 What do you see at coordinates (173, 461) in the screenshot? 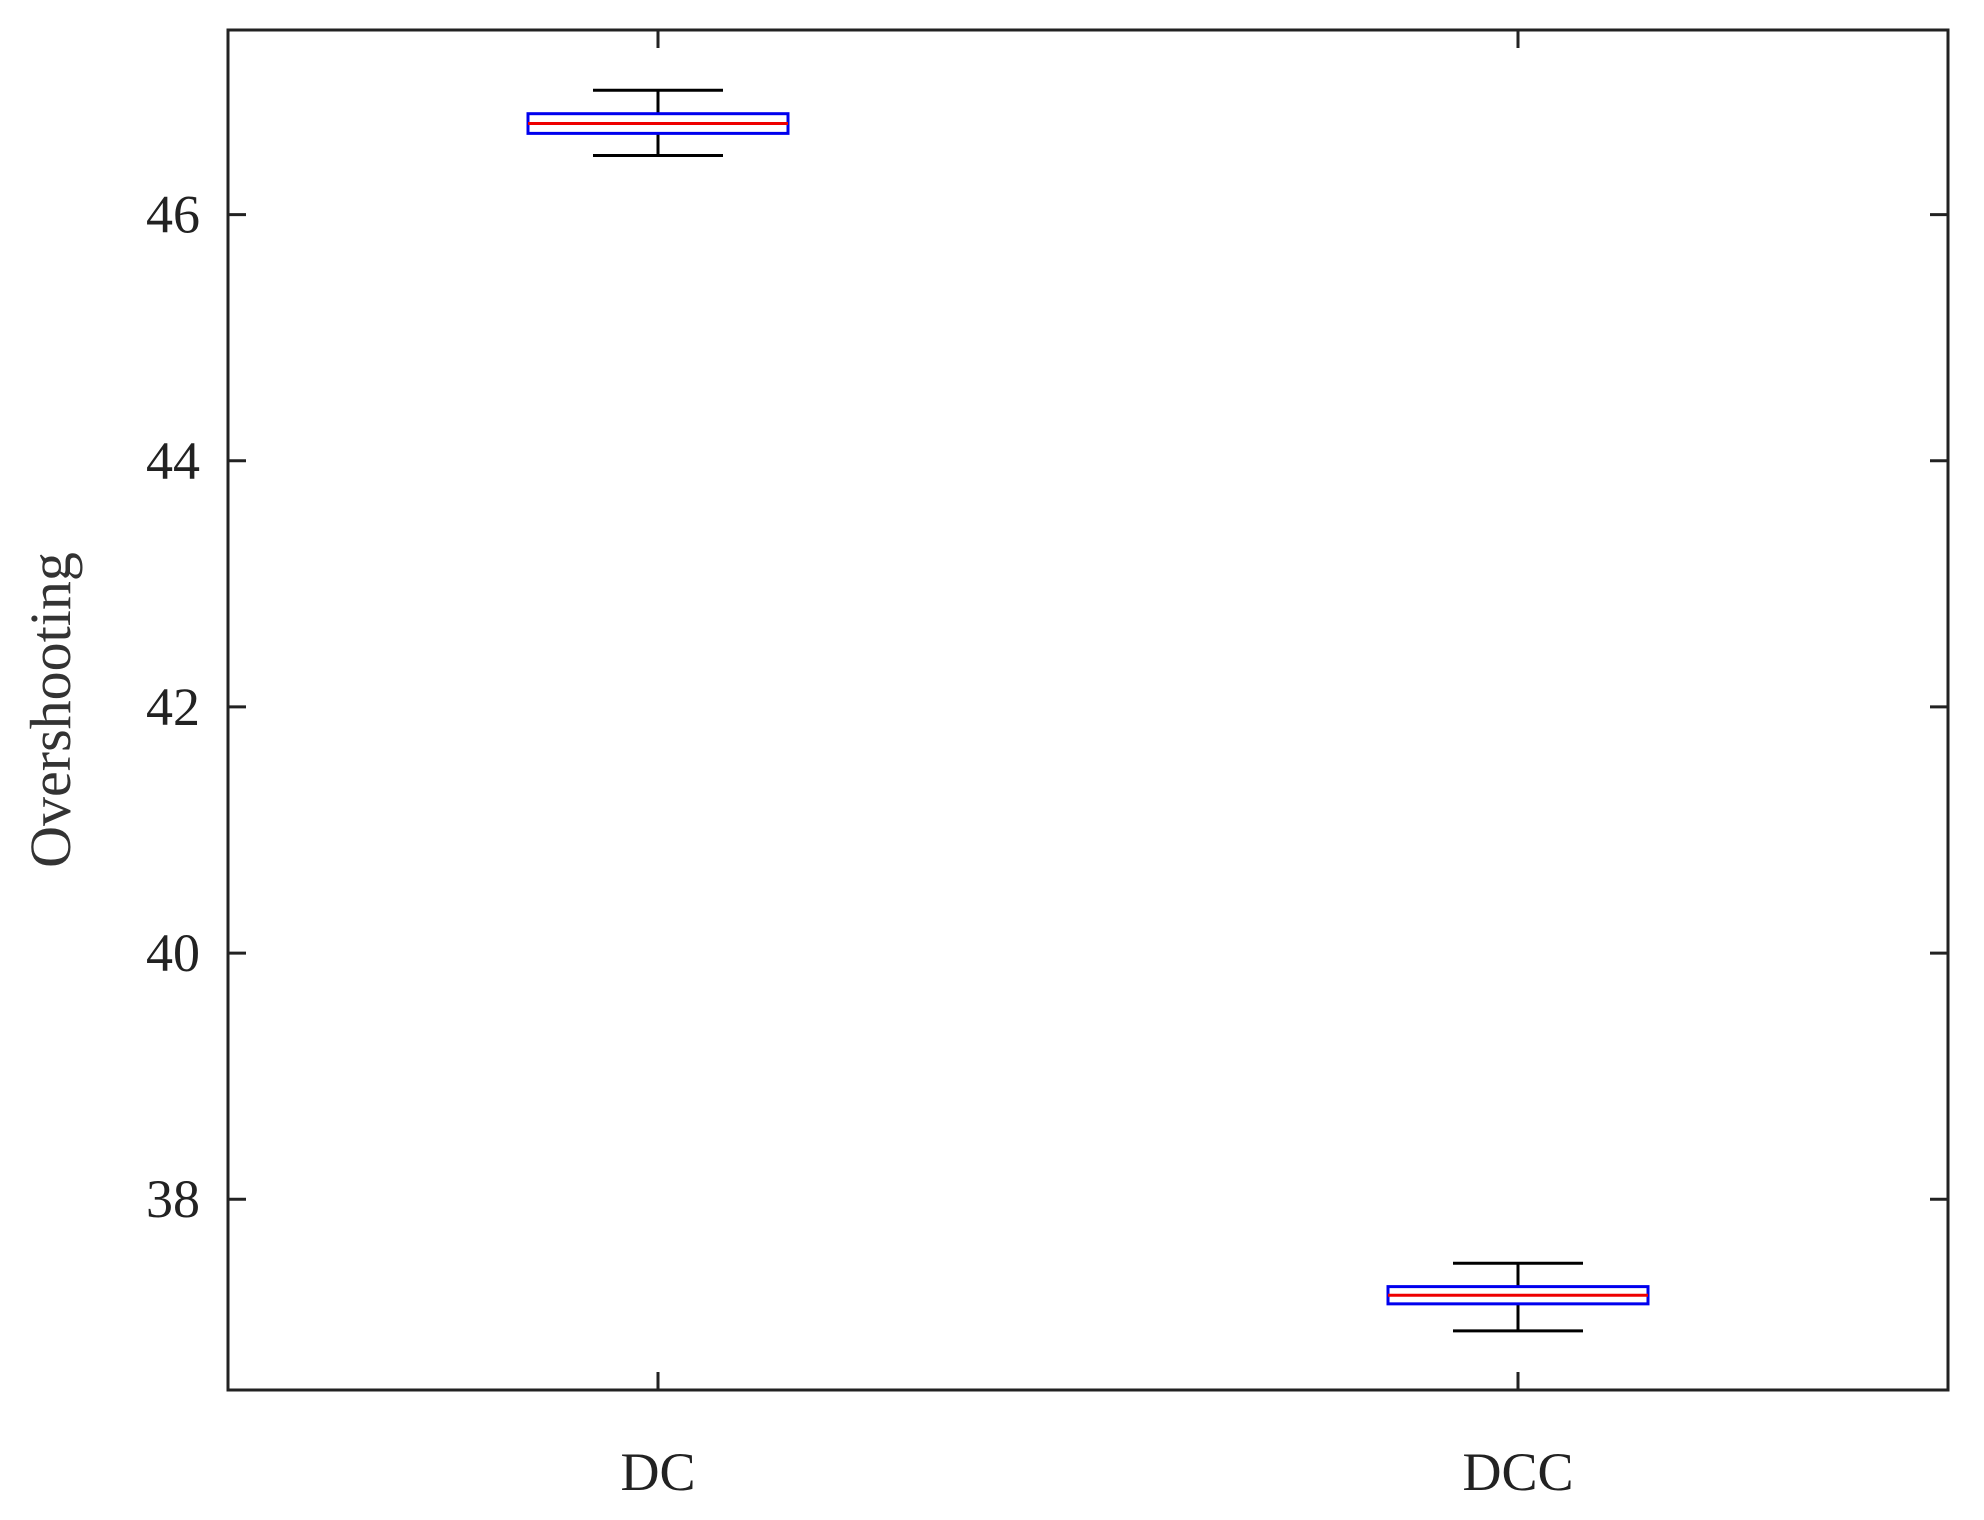
I see `y-tick-label: 44` at bounding box center [173, 461].